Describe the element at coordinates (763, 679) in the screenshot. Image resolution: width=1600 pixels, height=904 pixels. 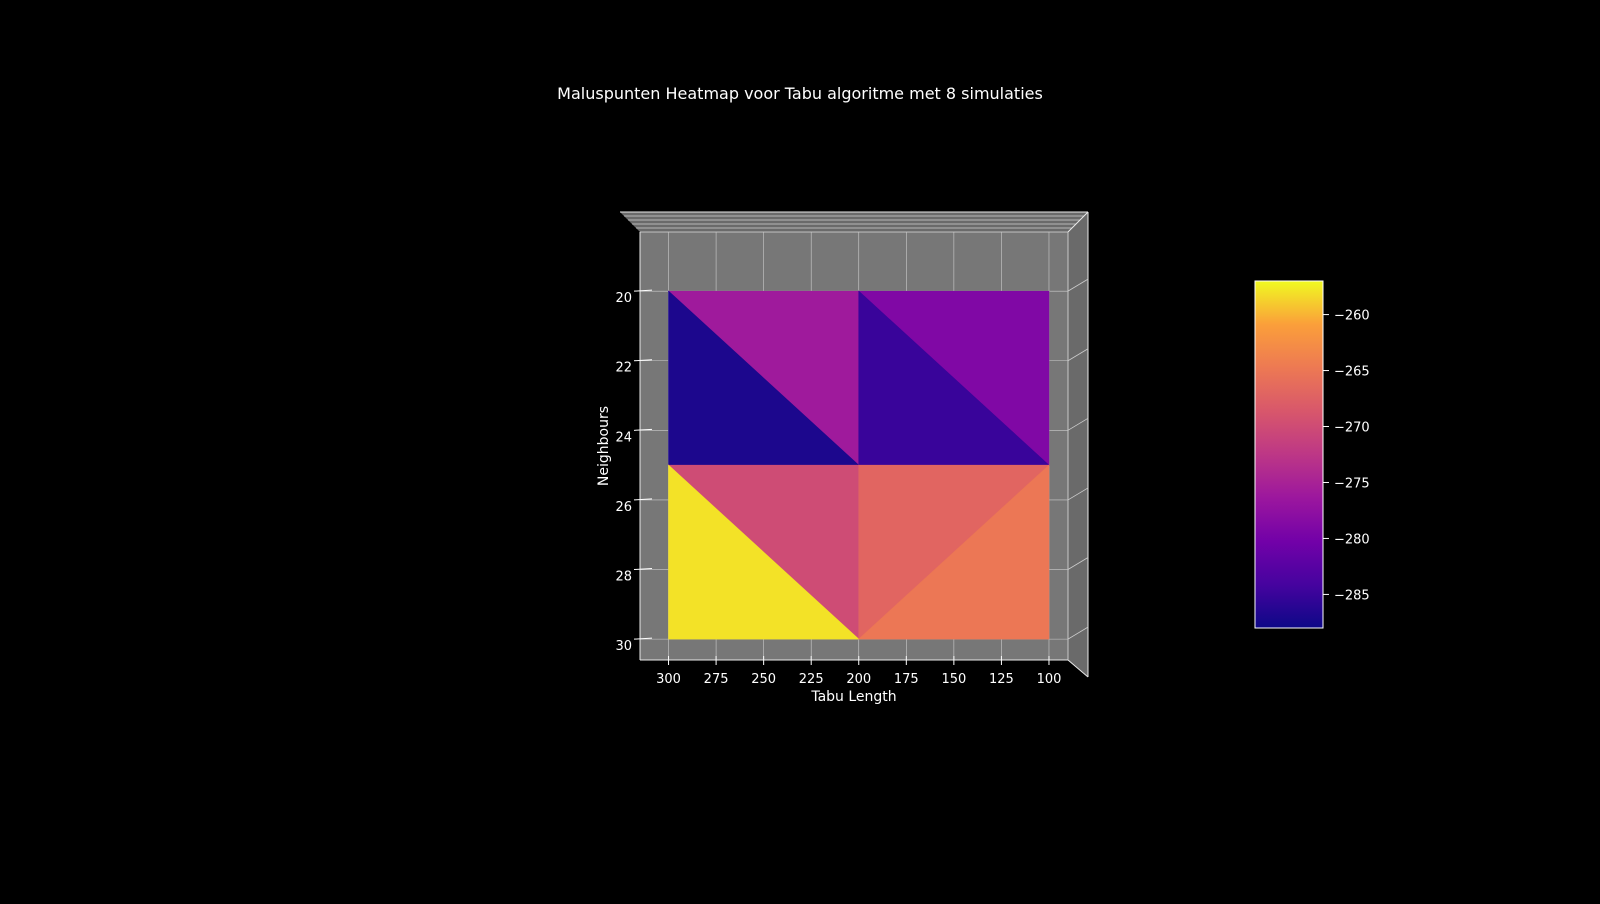
I see `x-tick-label: 250` at that location.